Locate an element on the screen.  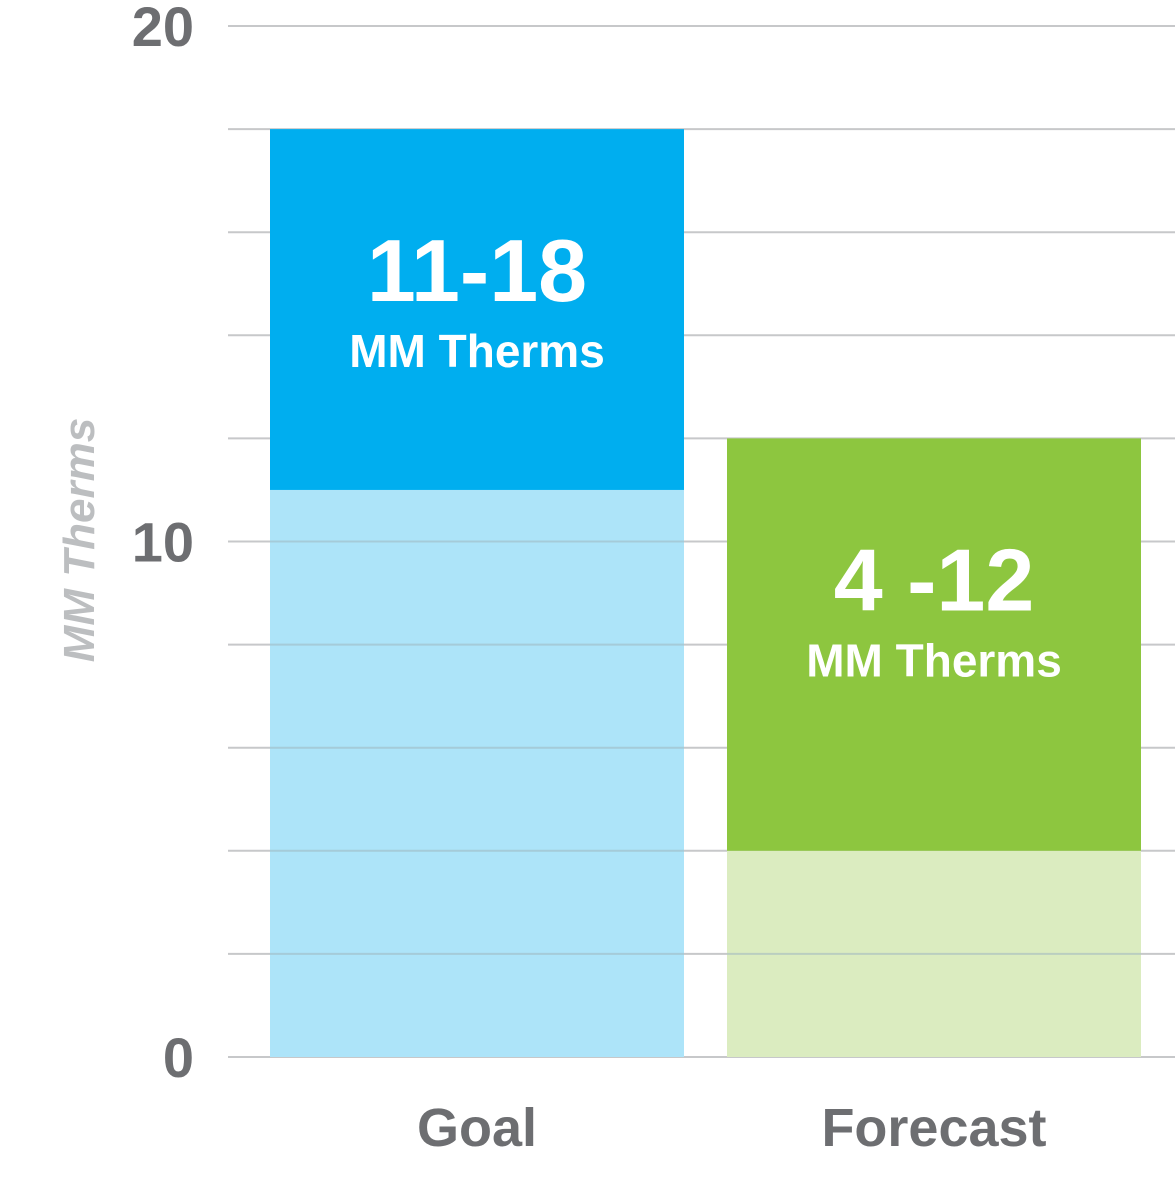
unit-label-forecast: MM Therms is located at coordinates (934, 660).